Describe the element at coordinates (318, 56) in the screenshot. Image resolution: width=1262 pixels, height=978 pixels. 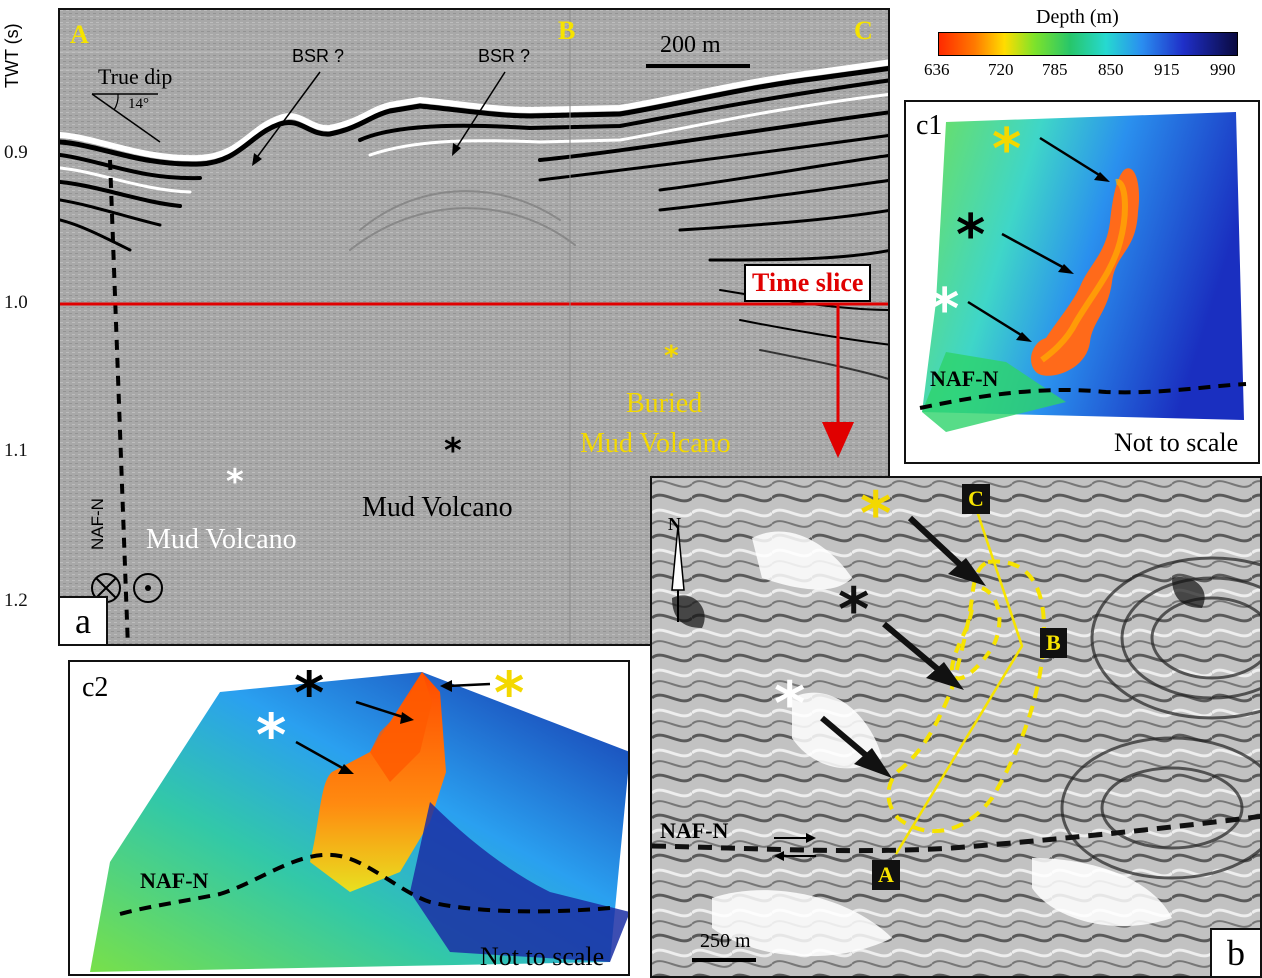
I see `bsr-label-1: BSR ?` at that location.